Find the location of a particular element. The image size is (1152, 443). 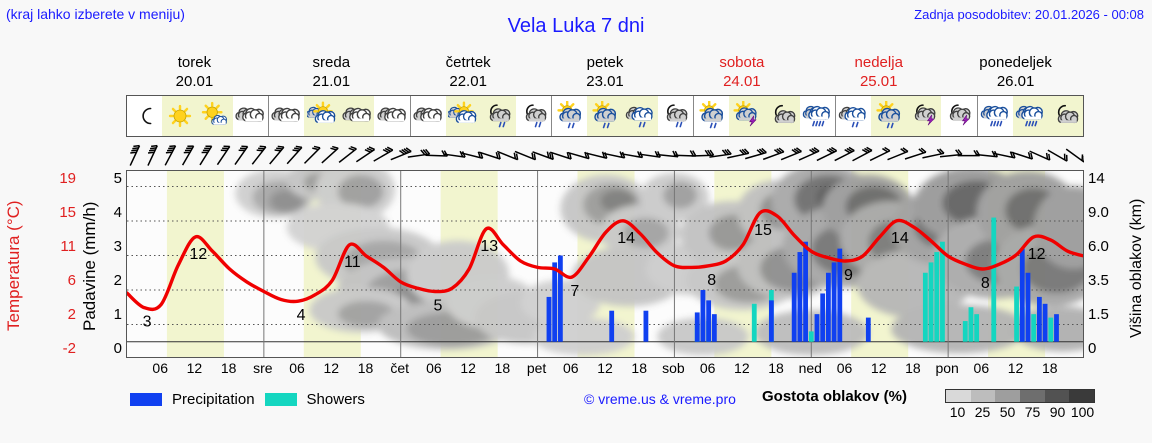

sun-cloud-icon is located at coordinates (462, 116).